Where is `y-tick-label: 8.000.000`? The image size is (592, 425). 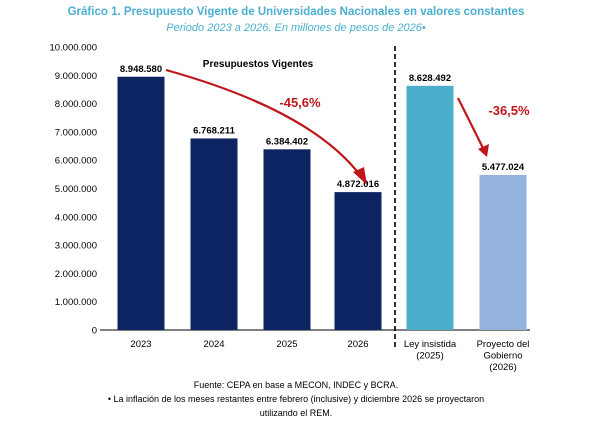
y-tick-label: 8.000.000 is located at coordinates (76, 104).